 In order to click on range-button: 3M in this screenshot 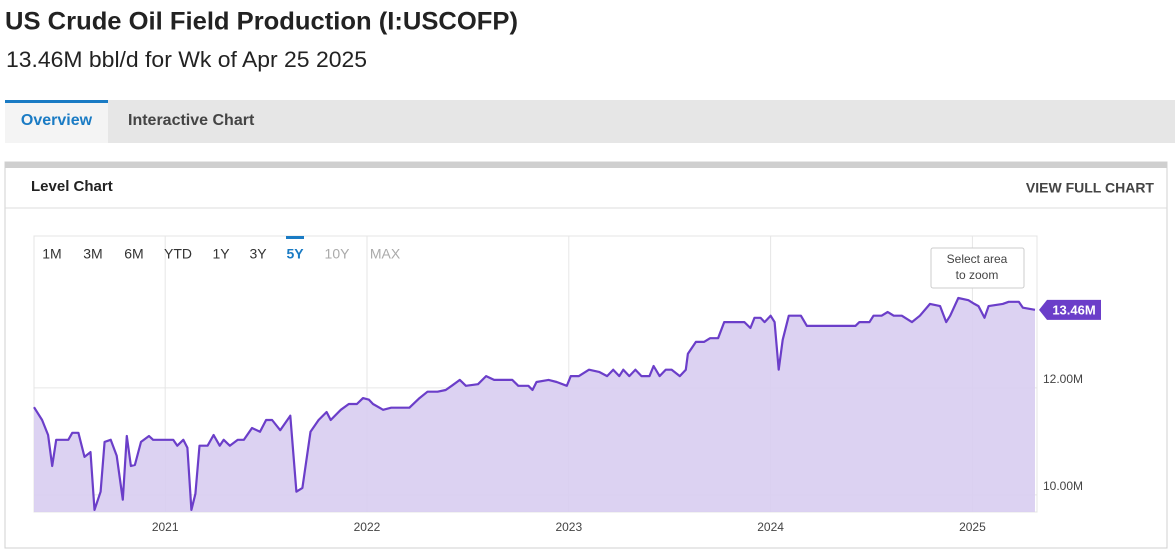, I will do `click(92, 254)`.